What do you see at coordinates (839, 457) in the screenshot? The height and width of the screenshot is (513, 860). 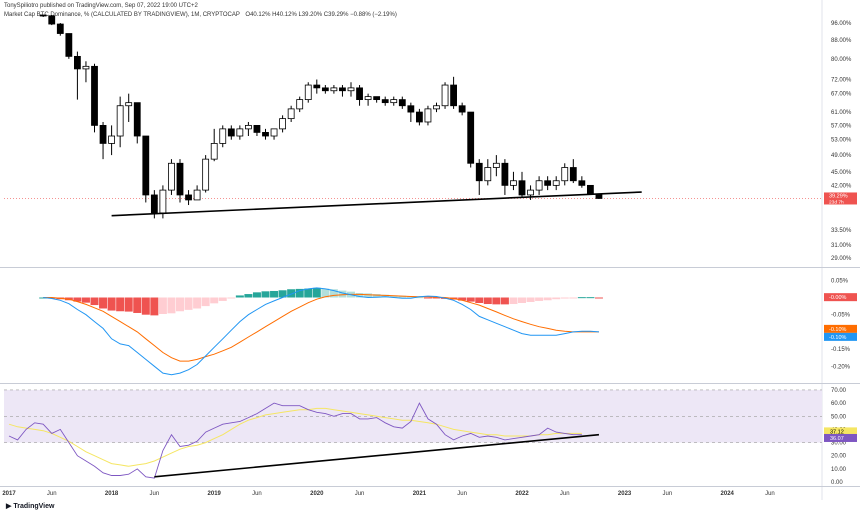 I see `rsi-axis-tick: 20.00` at bounding box center [839, 457].